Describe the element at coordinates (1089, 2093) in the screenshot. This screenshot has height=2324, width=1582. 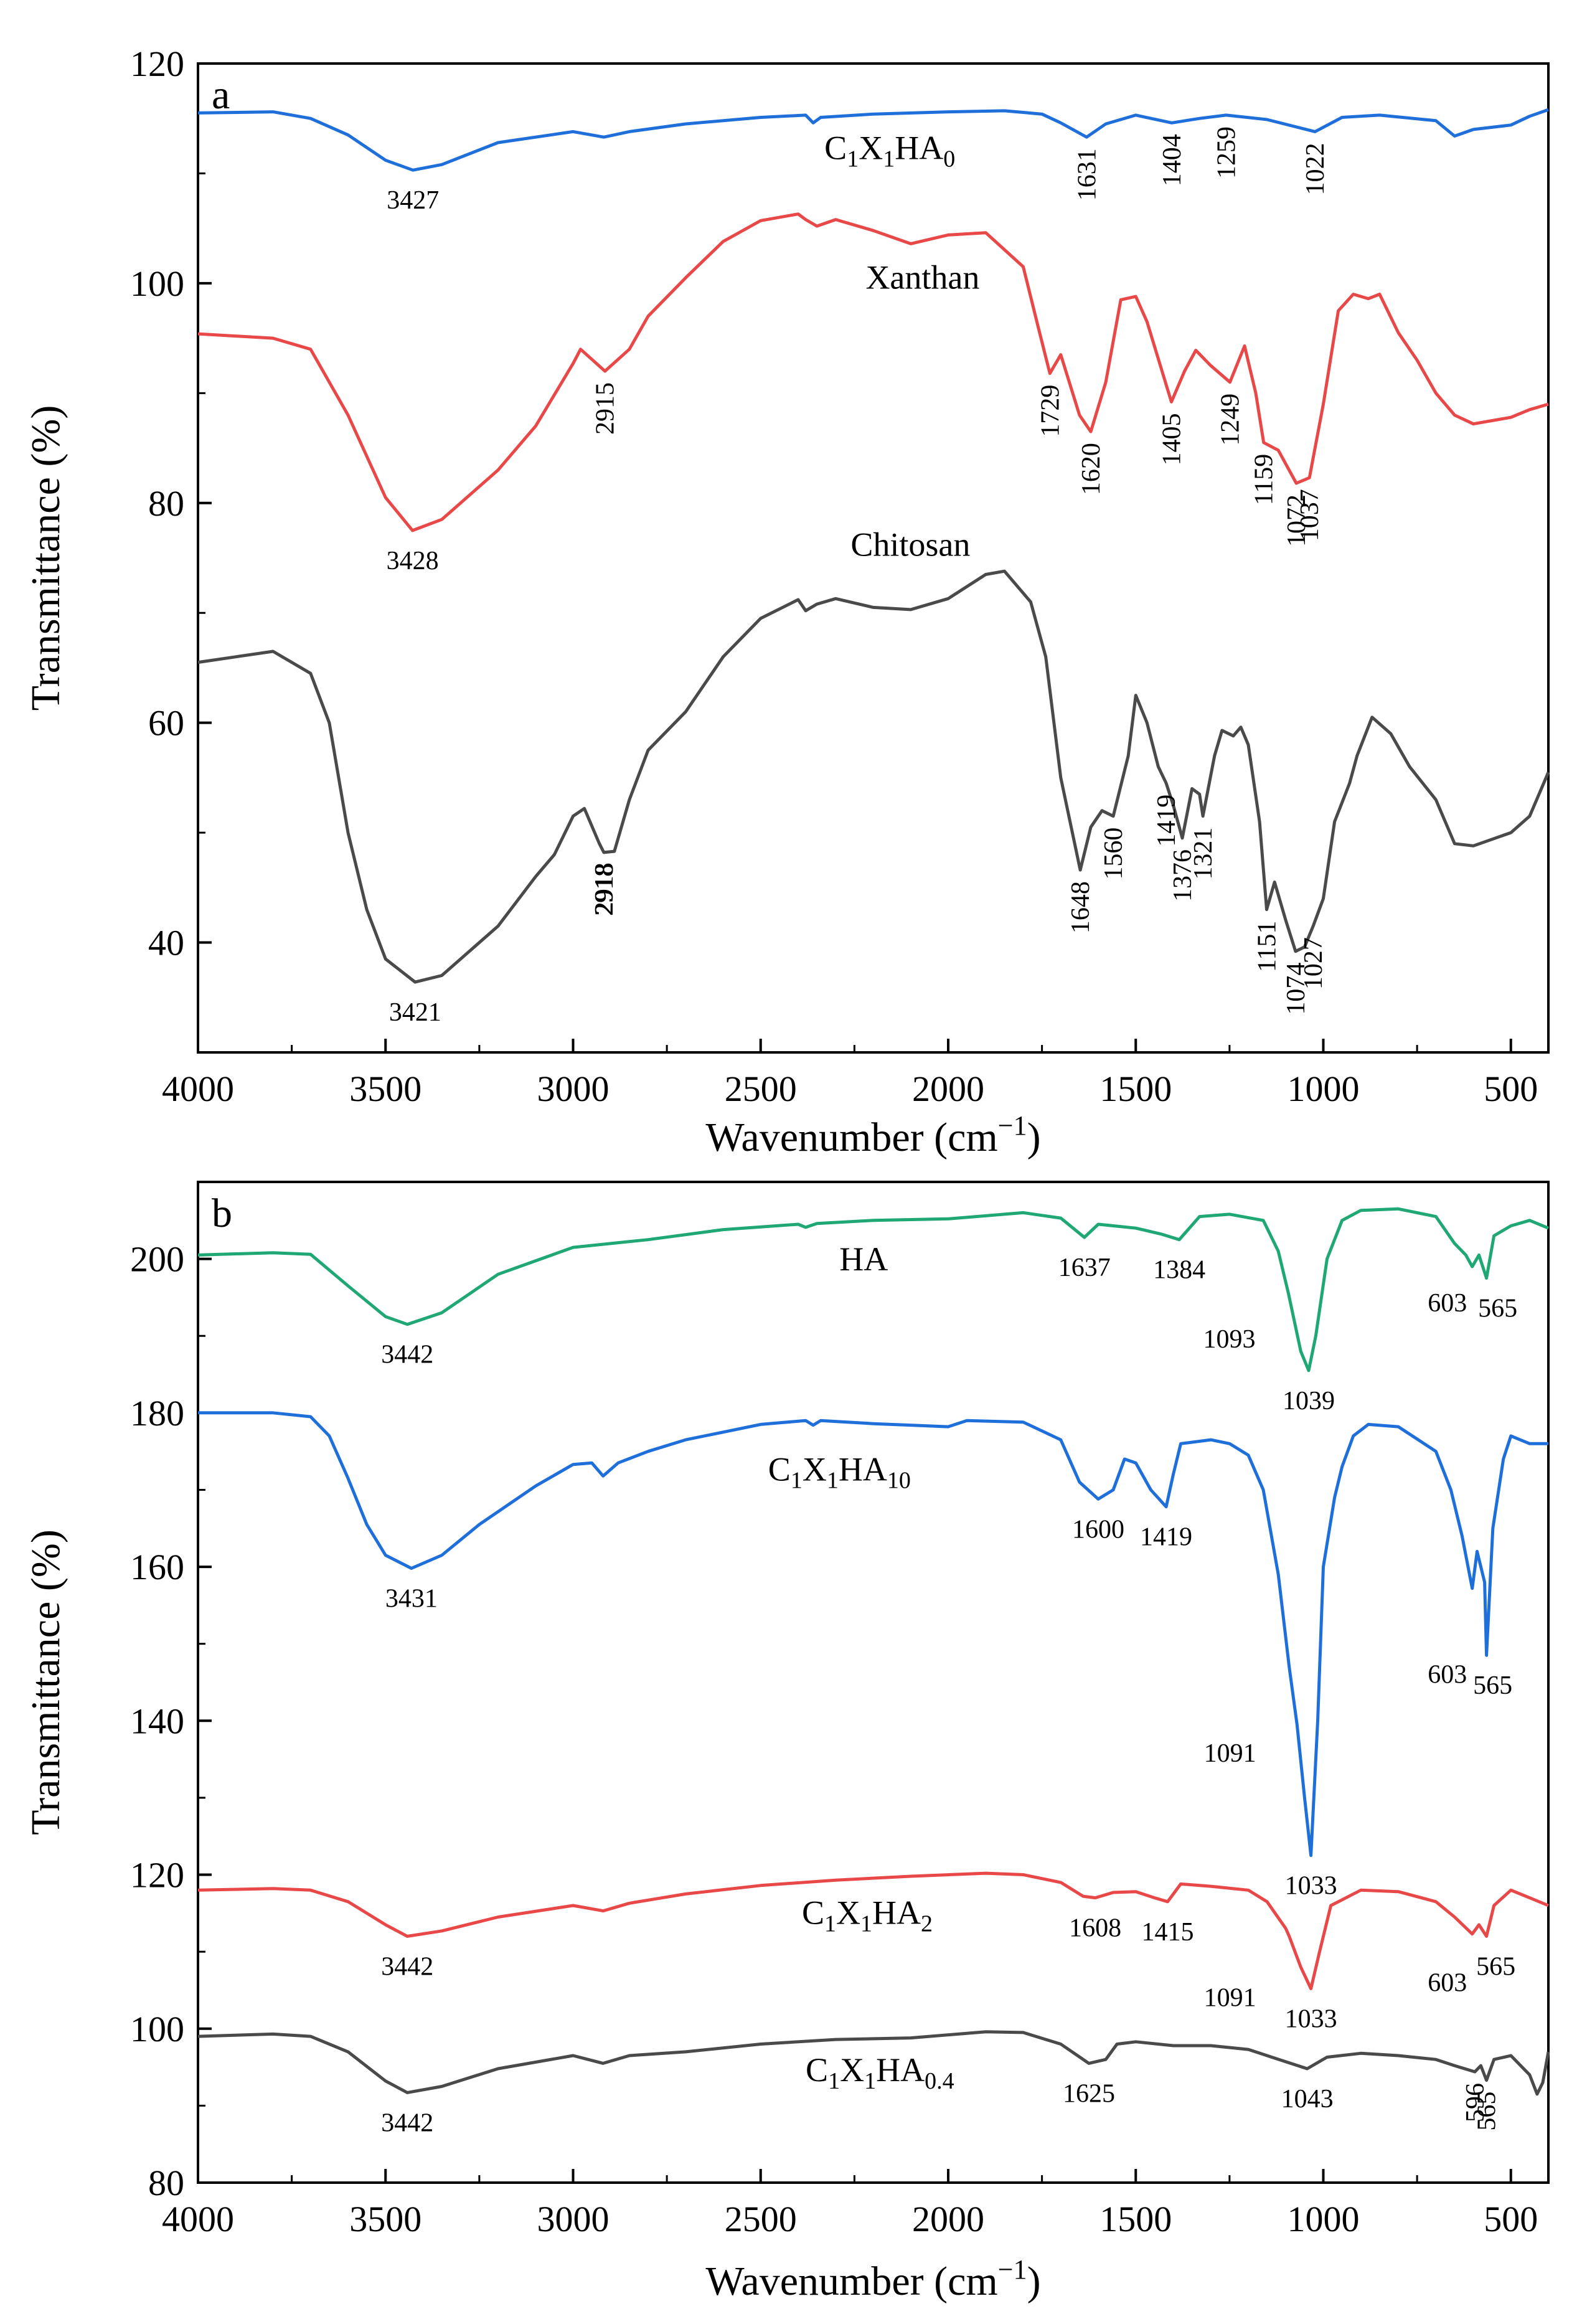
I see `peak-label: 1625` at that location.